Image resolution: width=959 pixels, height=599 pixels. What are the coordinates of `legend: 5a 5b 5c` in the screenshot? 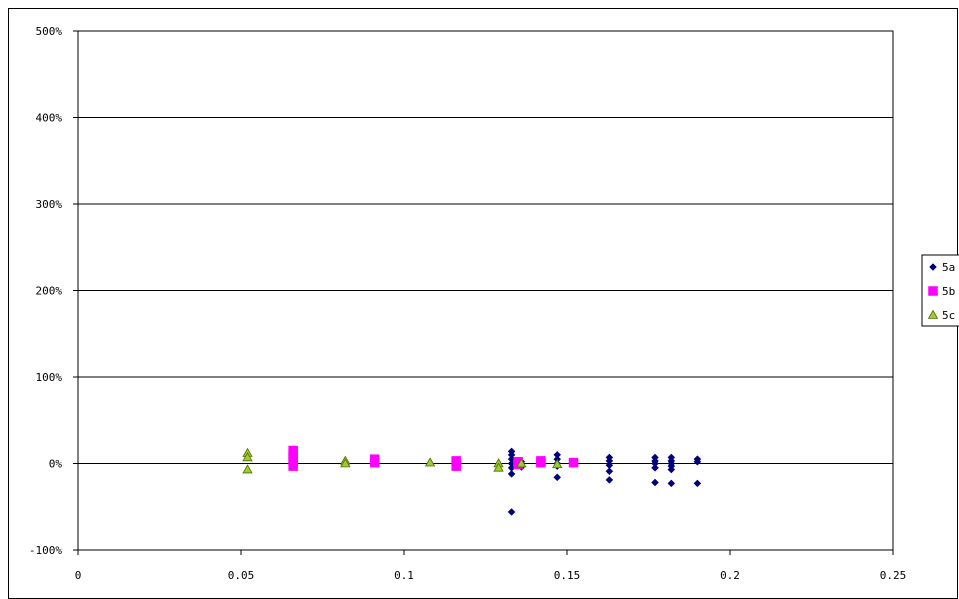 It's located at (940, 290).